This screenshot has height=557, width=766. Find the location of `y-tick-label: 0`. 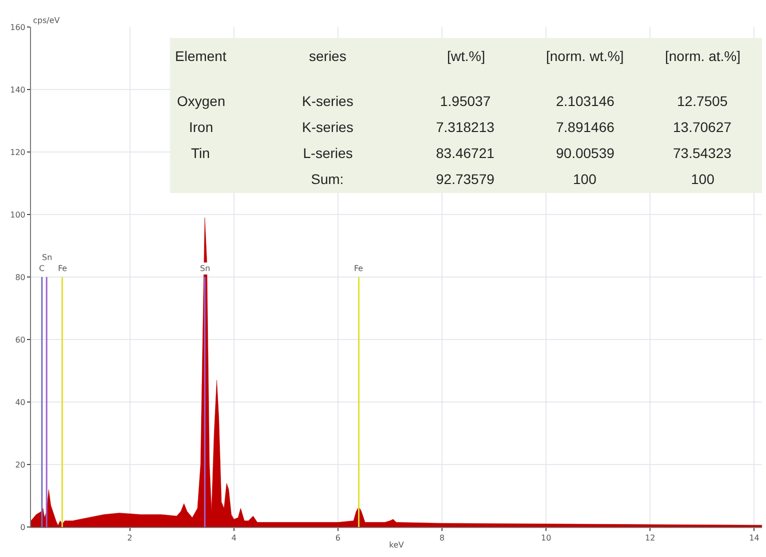

y-tick-label: 0 is located at coordinates (23, 527).